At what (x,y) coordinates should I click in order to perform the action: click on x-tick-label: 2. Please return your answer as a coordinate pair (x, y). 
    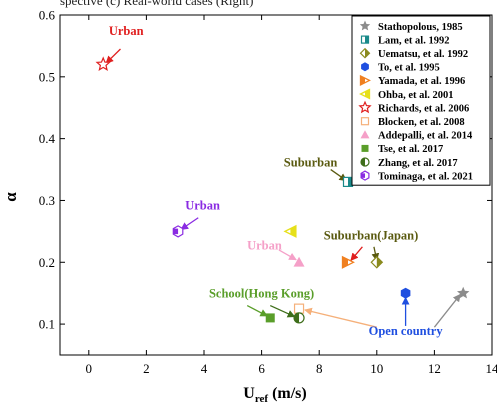
    Looking at the image, I should click on (146, 368).